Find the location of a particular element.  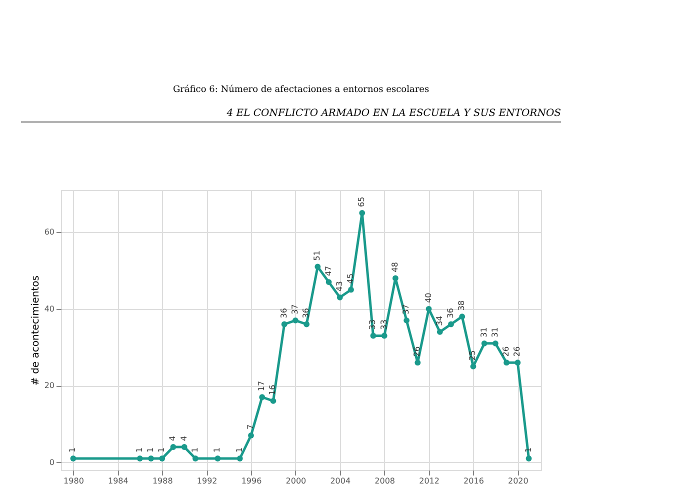

data-label: 40 is located at coordinates (428, 297).